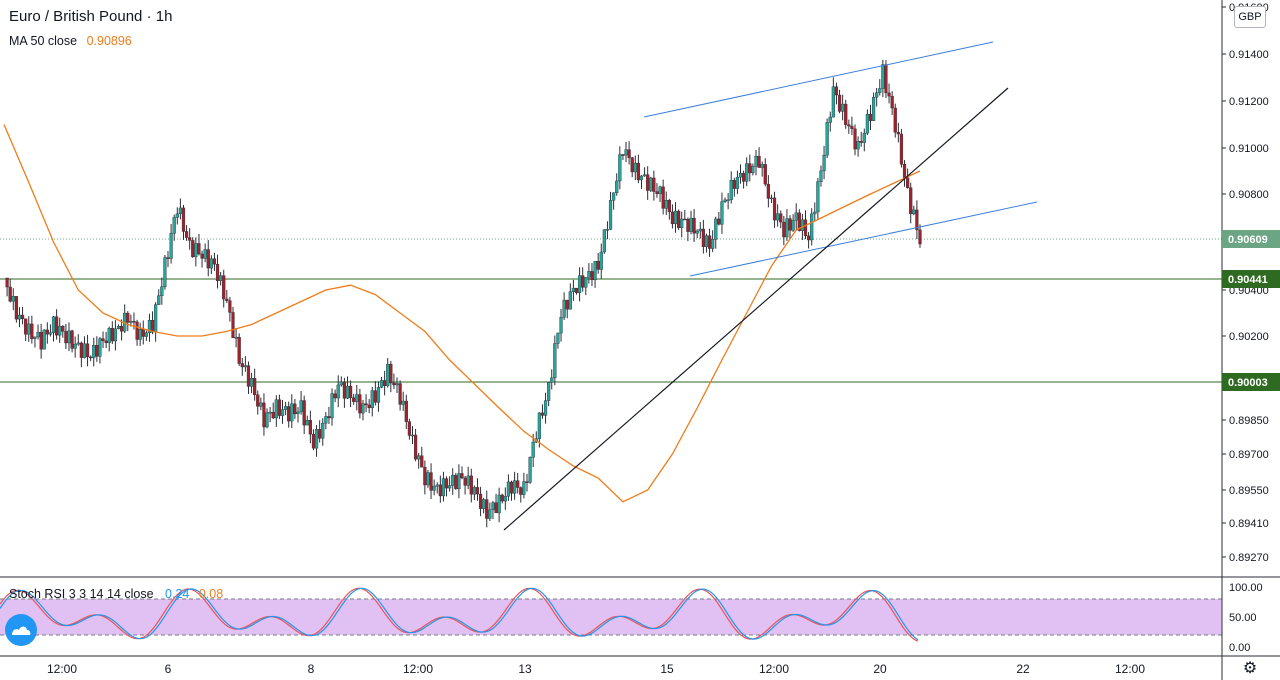 The height and width of the screenshot is (680, 1280). What do you see at coordinates (1250, 668) in the screenshot?
I see `gear-icon: ⚙` at bounding box center [1250, 668].